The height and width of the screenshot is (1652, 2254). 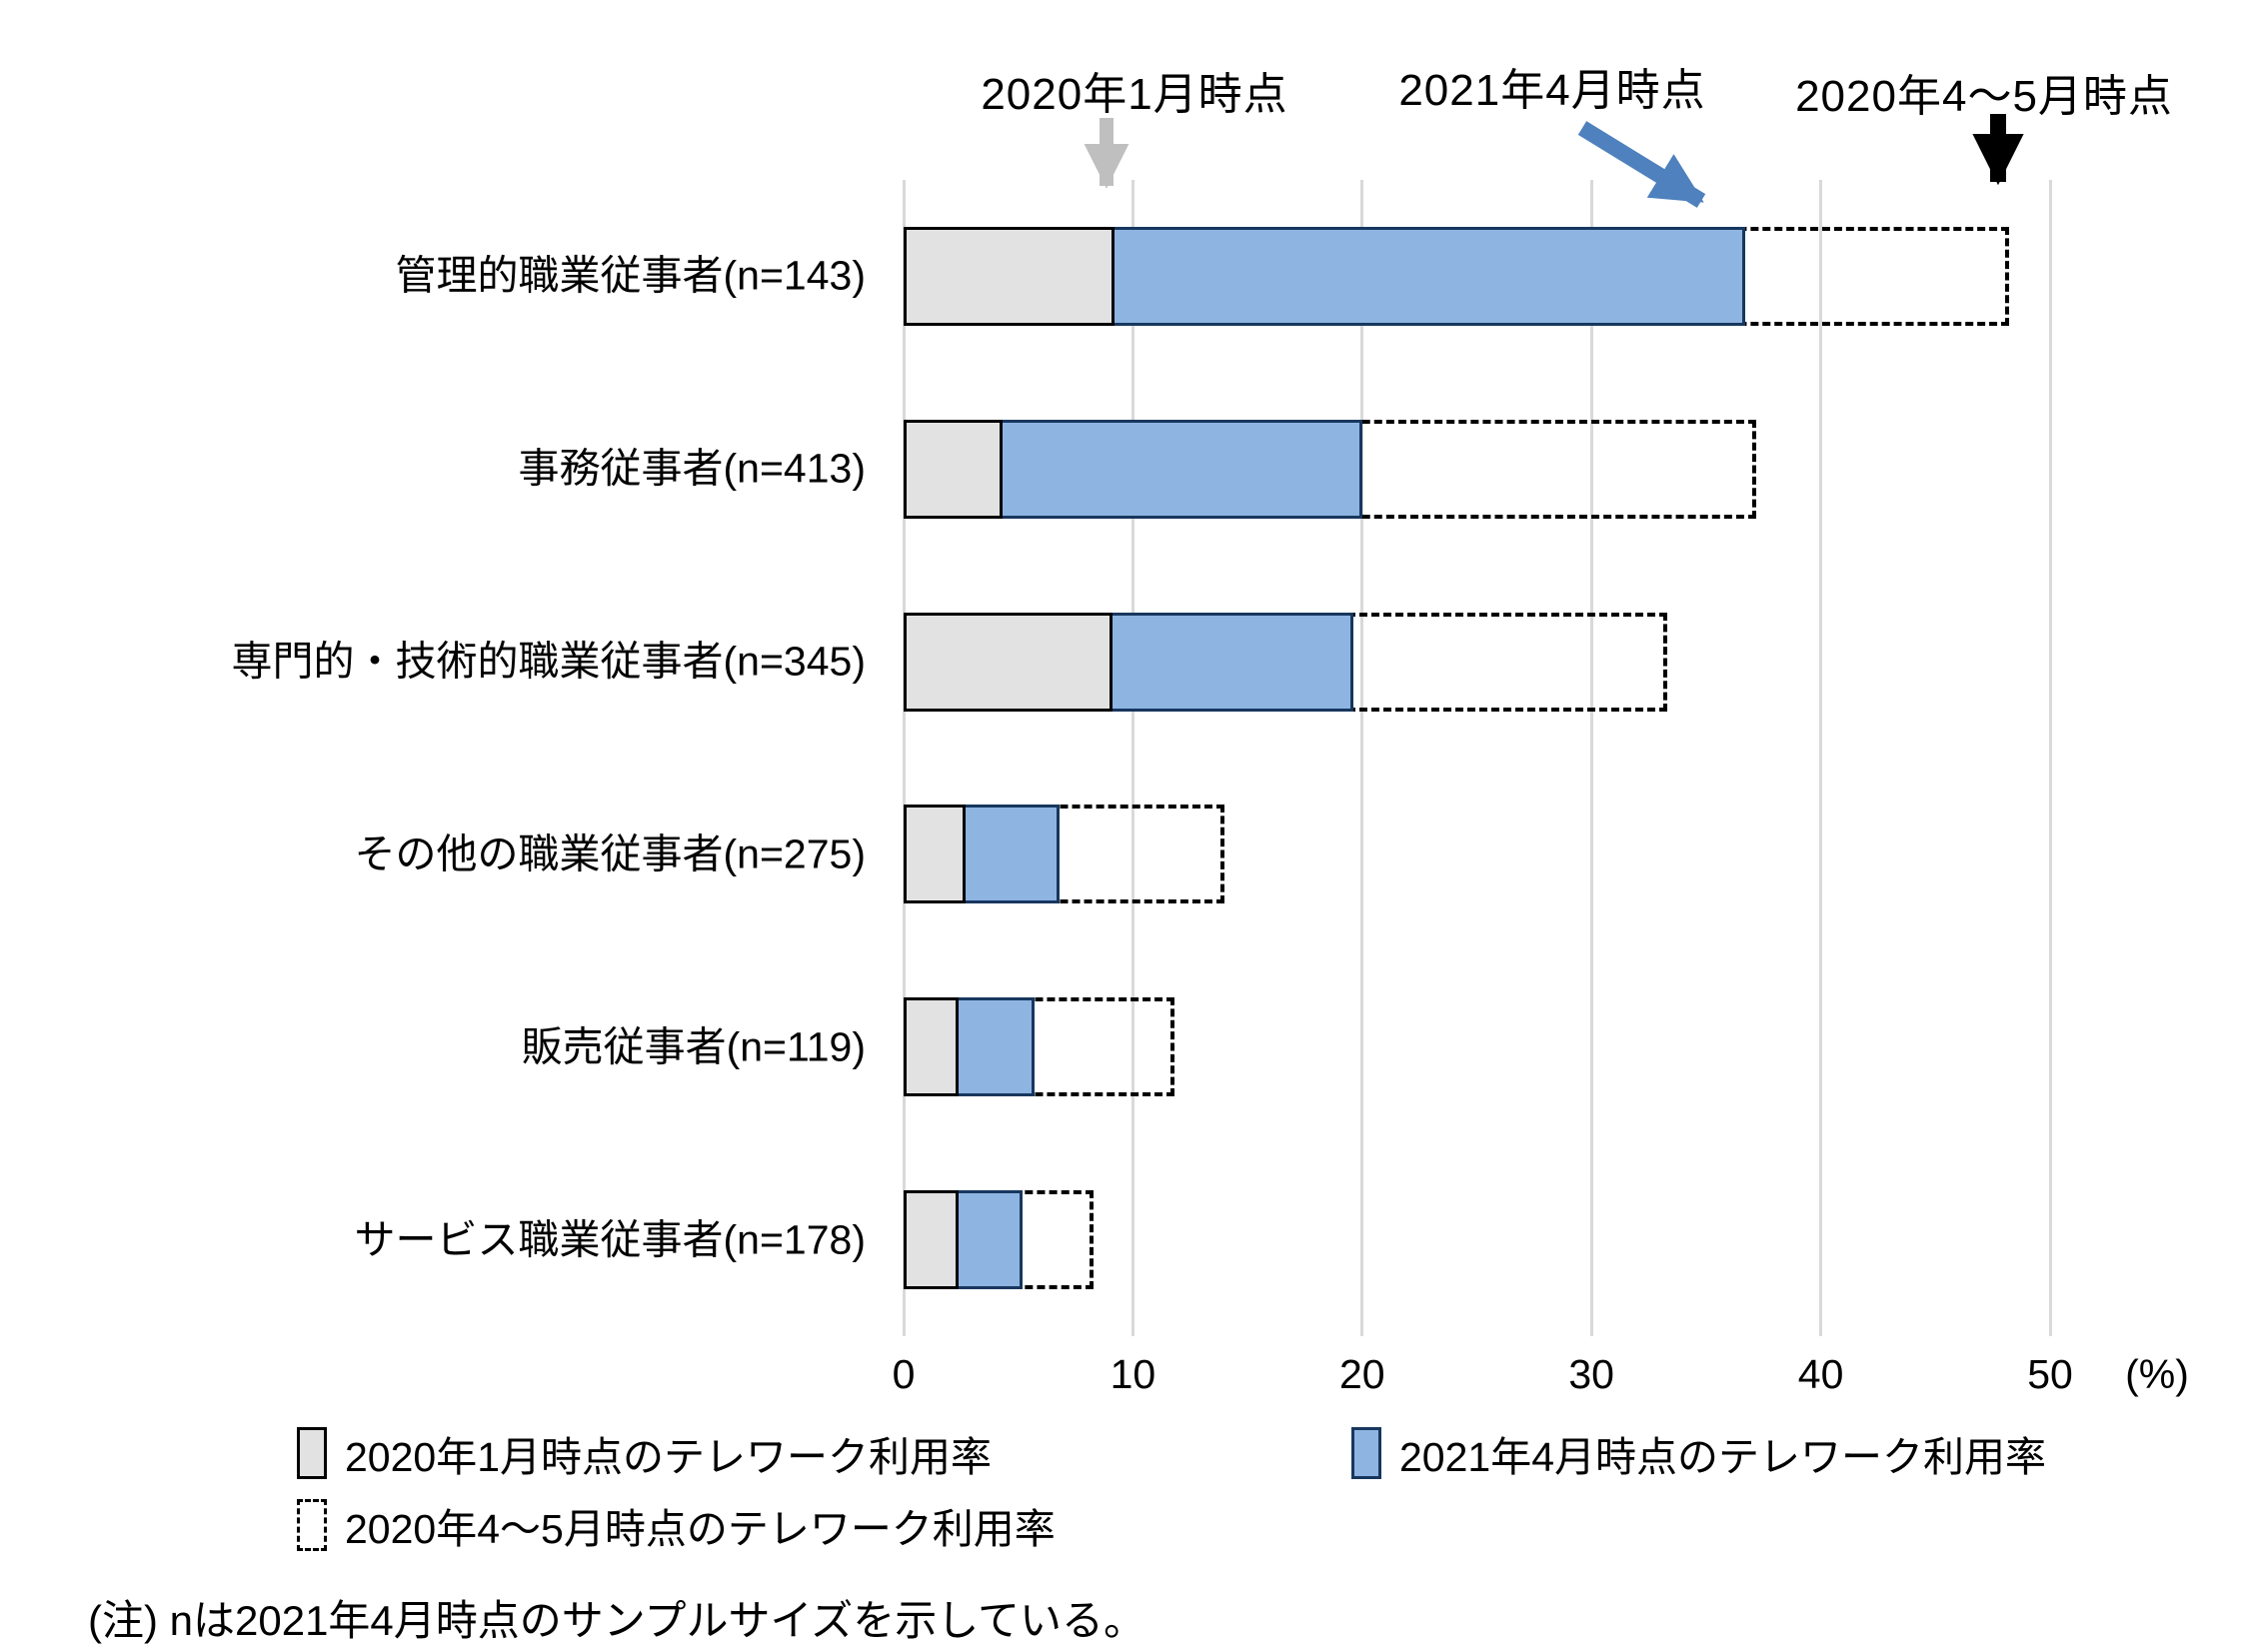 What do you see at coordinates (610, 853) in the screenshot?
I see `category-label: その他の職業従事者(n=275)` at bounding box center [610, 853].